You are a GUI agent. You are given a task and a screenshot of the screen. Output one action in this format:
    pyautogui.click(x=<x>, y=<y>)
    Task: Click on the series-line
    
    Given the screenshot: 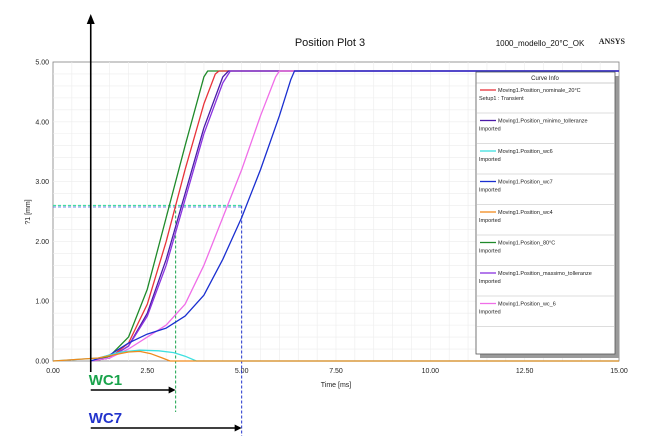 What is the action you would take?
    pyautogui.click(x=335, y=356)
    